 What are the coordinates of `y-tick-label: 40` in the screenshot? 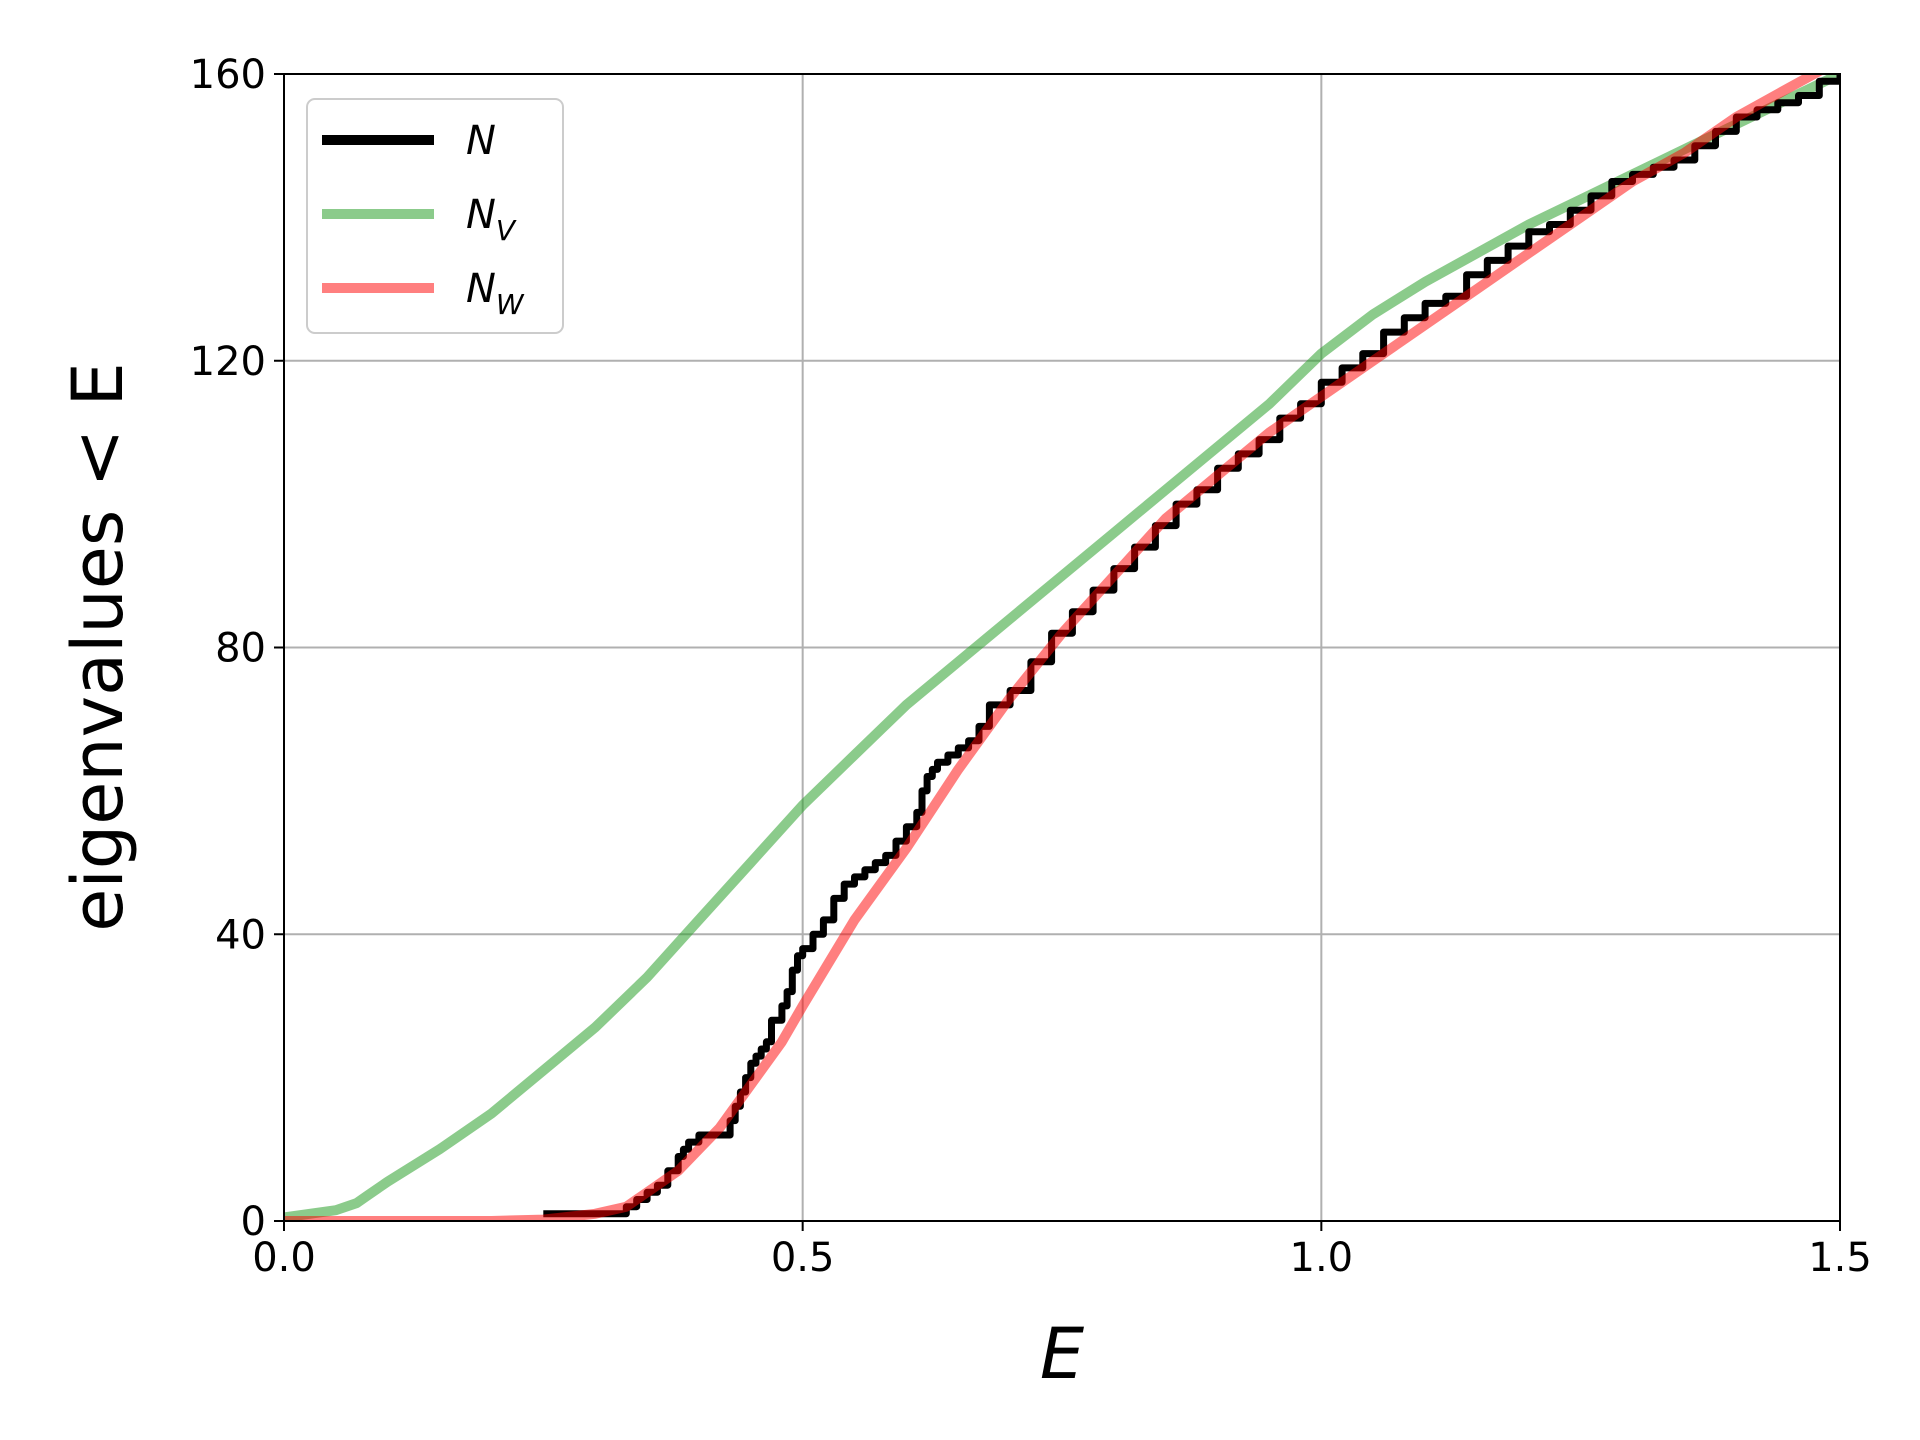 It's located at (240, 935).